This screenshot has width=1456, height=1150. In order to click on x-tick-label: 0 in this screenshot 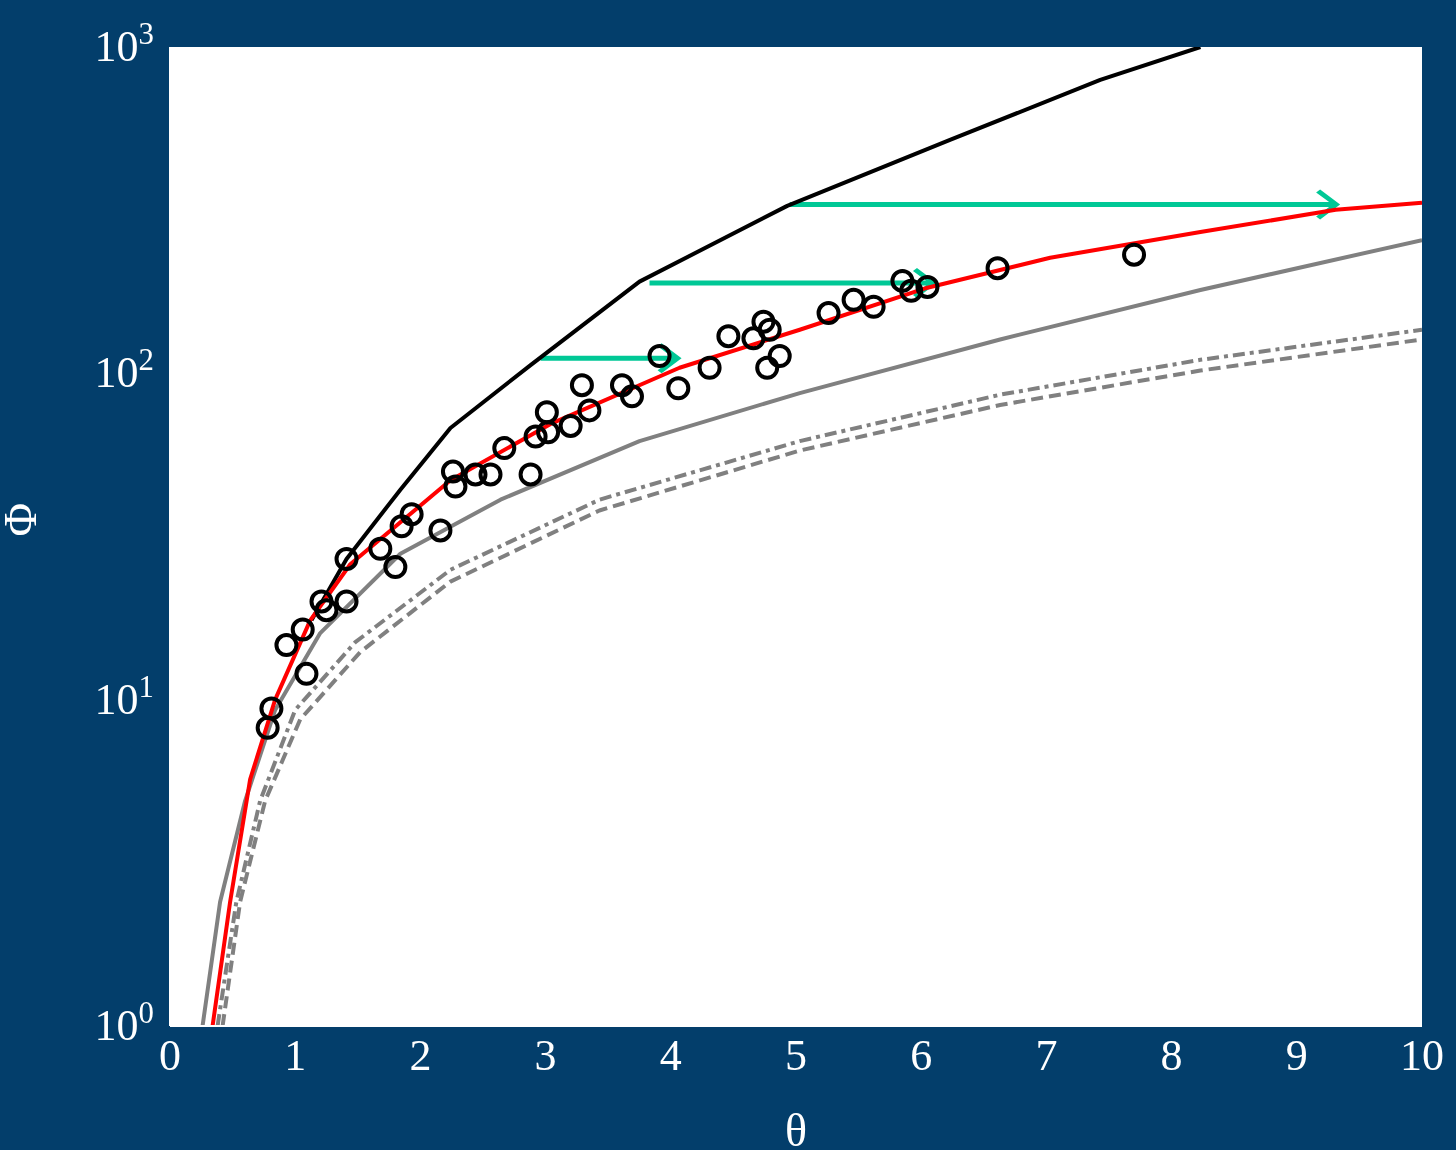, I will do `click(170, 1055)`.